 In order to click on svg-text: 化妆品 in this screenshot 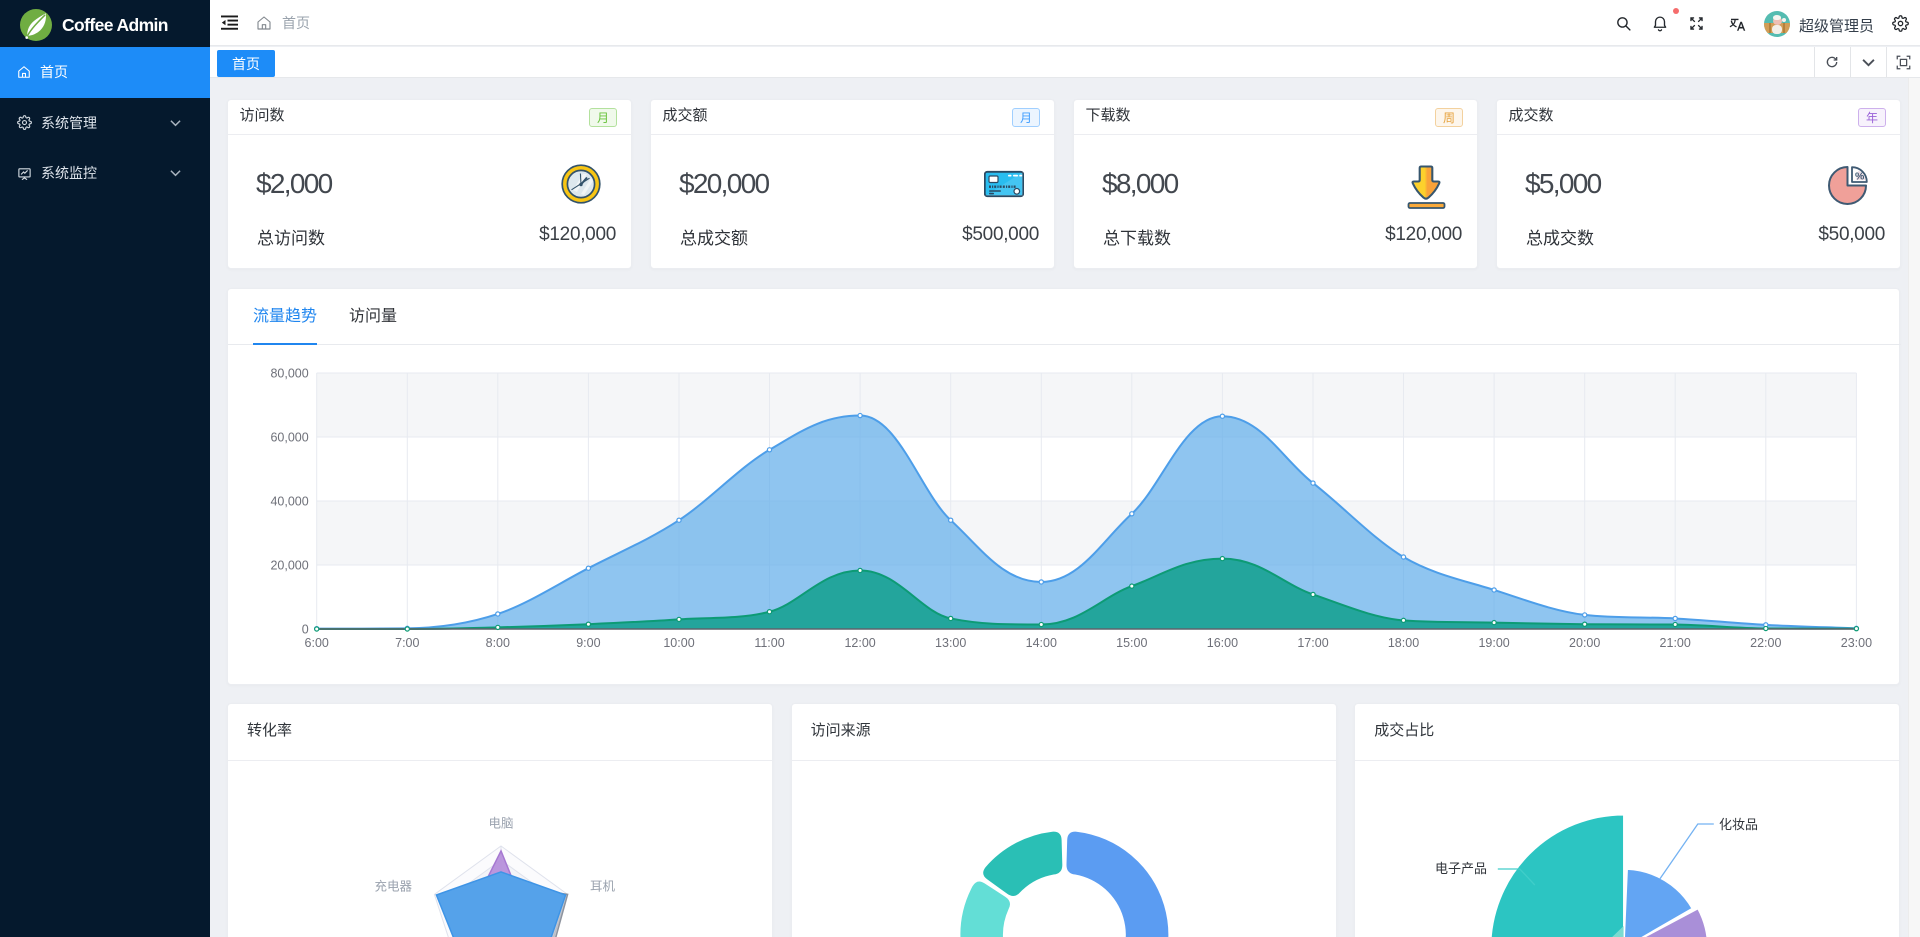, I will do `click(1738, 824)`.